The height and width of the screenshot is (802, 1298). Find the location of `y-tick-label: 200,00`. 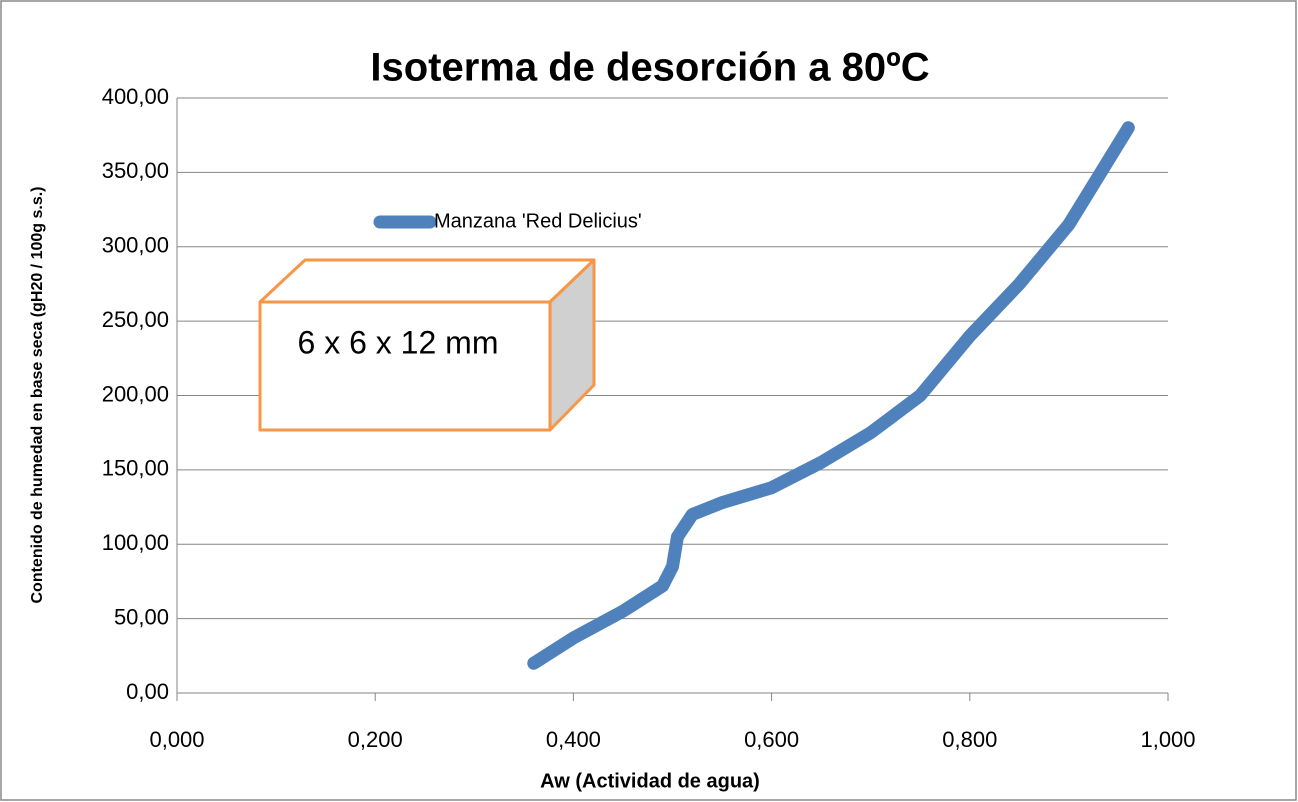

y-tick-label: 200,00 is located at coordinates (135, 393).